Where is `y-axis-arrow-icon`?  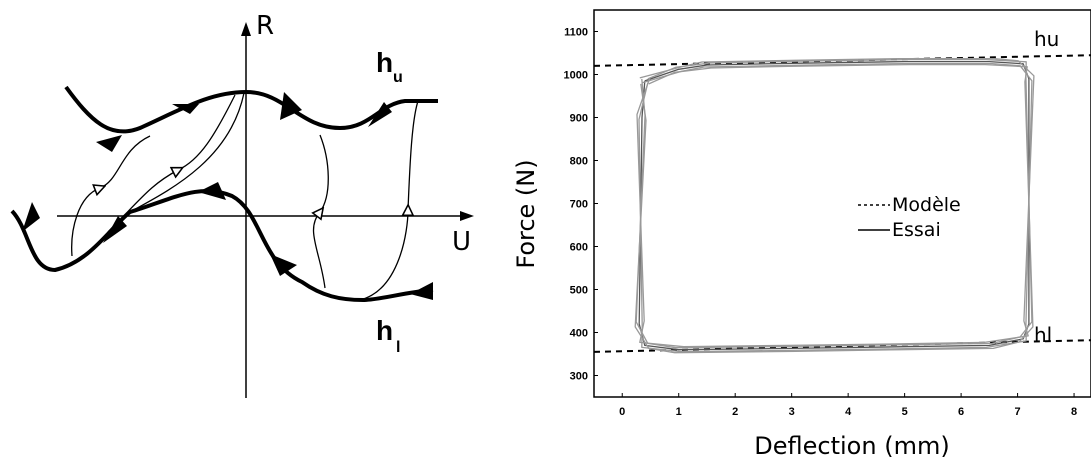 y-axis-arrow-icon is located at coordinates (246, 29).